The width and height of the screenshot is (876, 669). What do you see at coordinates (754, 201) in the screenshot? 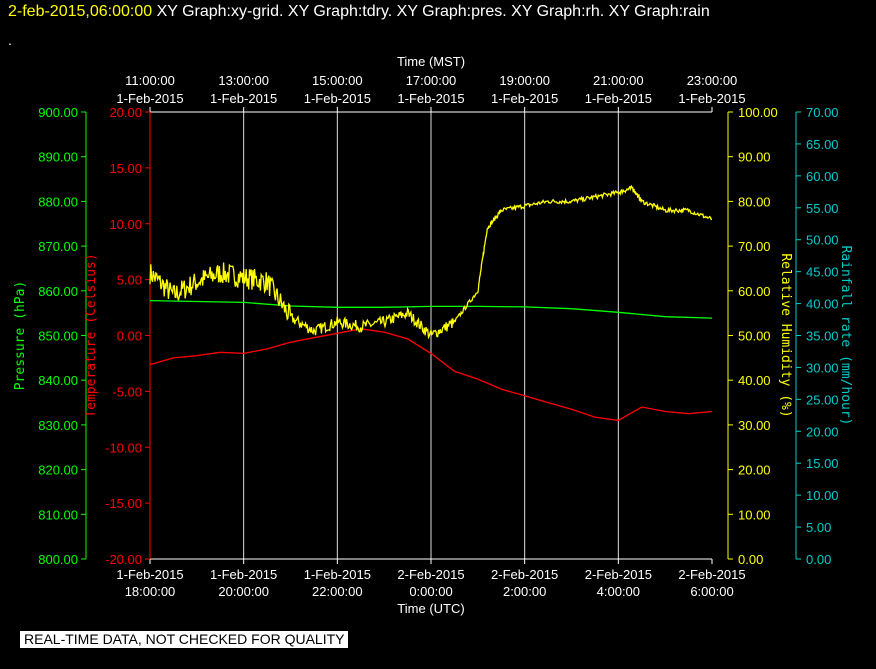
I see `humidity-tick-label: 80.00` at bounding box center [754, 201].